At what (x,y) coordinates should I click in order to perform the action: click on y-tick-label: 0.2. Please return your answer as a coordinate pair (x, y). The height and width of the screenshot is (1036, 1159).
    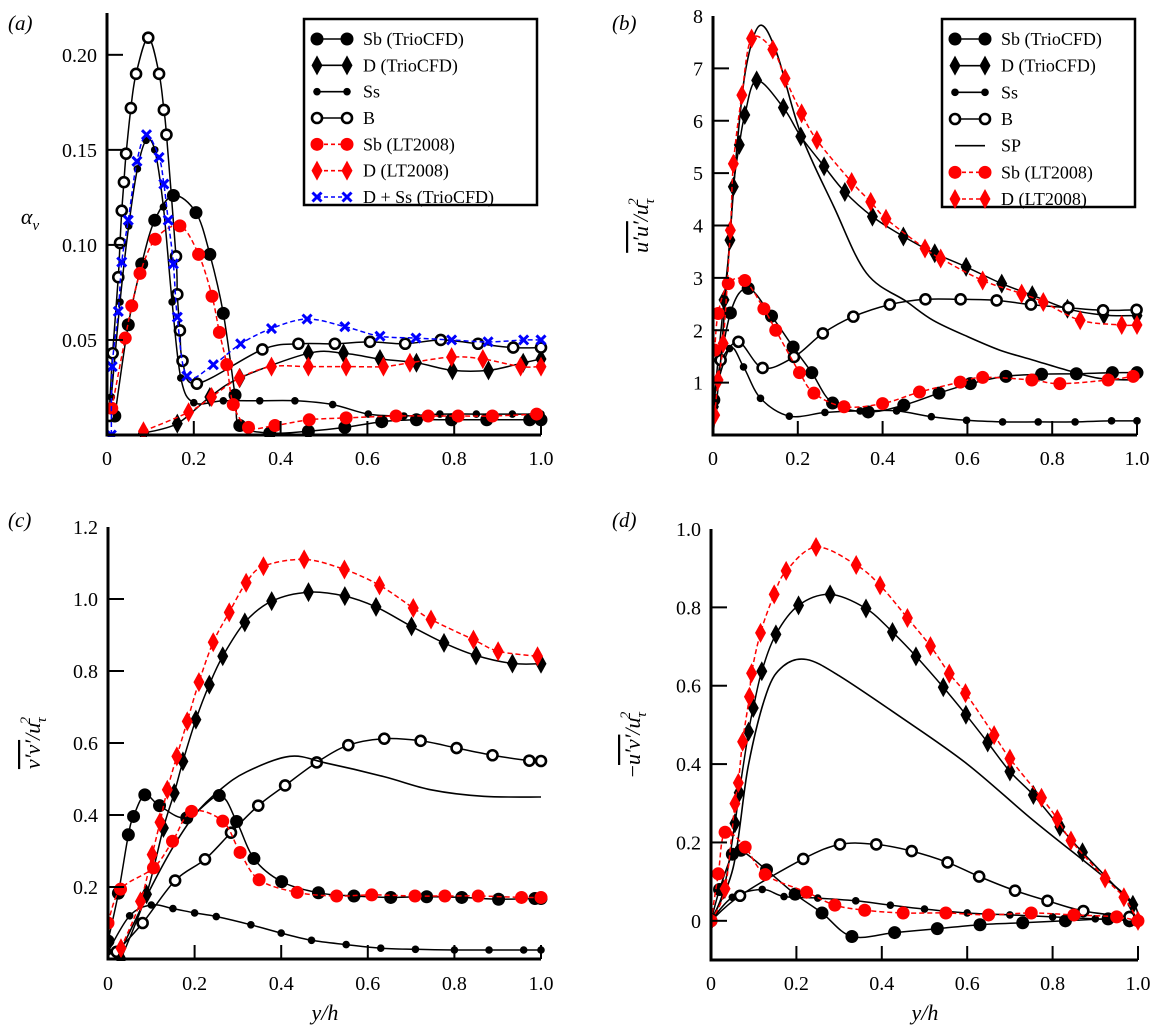
    Looking at the image, I should click on (688, 843).